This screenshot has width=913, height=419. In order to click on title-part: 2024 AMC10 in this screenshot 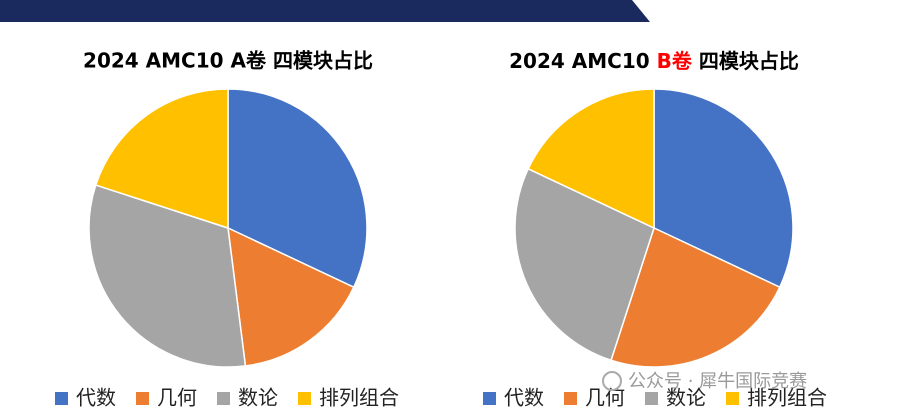, I will do `click(582, 61)`.